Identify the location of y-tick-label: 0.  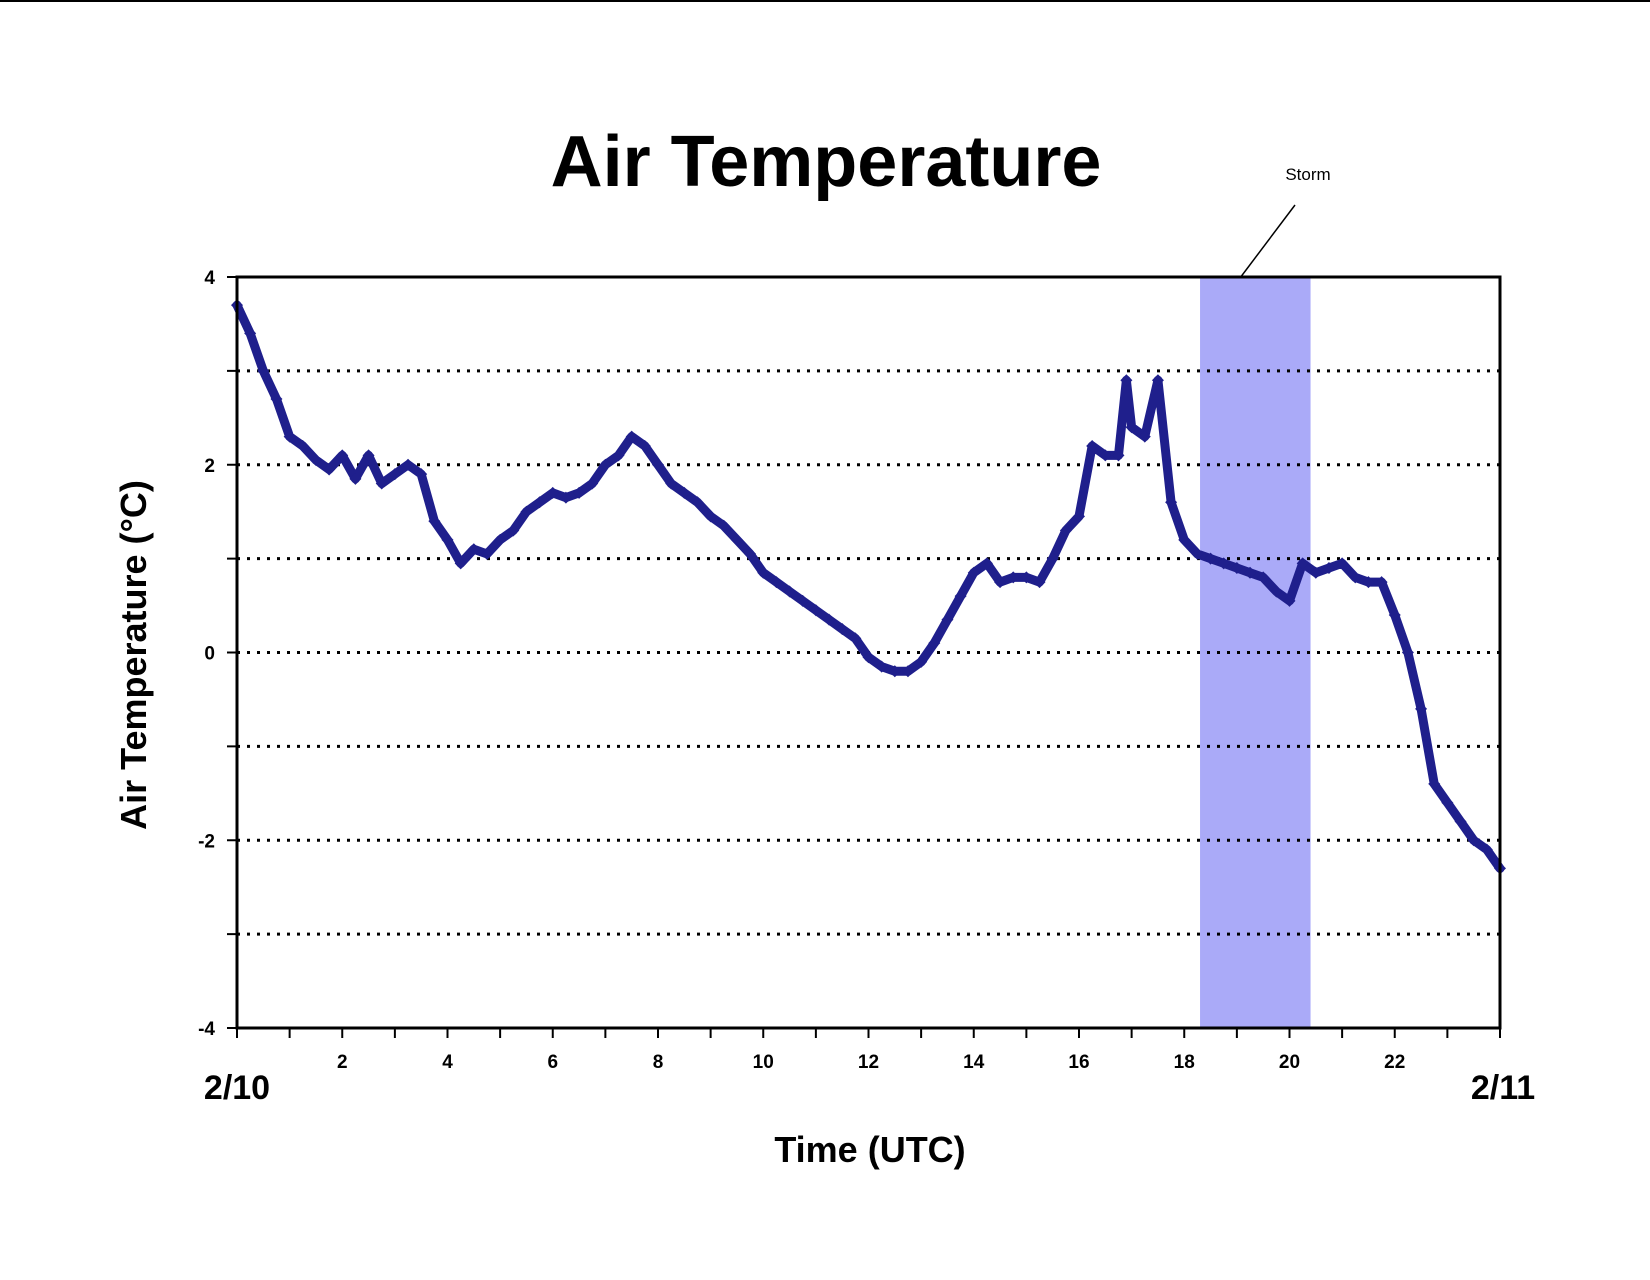
(209, 654).